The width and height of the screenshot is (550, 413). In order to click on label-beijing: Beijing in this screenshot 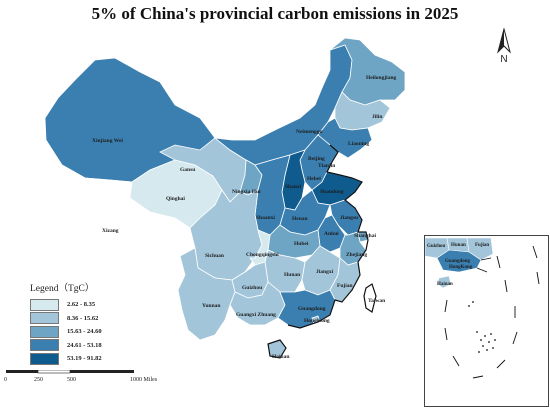, I will do `click(316, 159)`.